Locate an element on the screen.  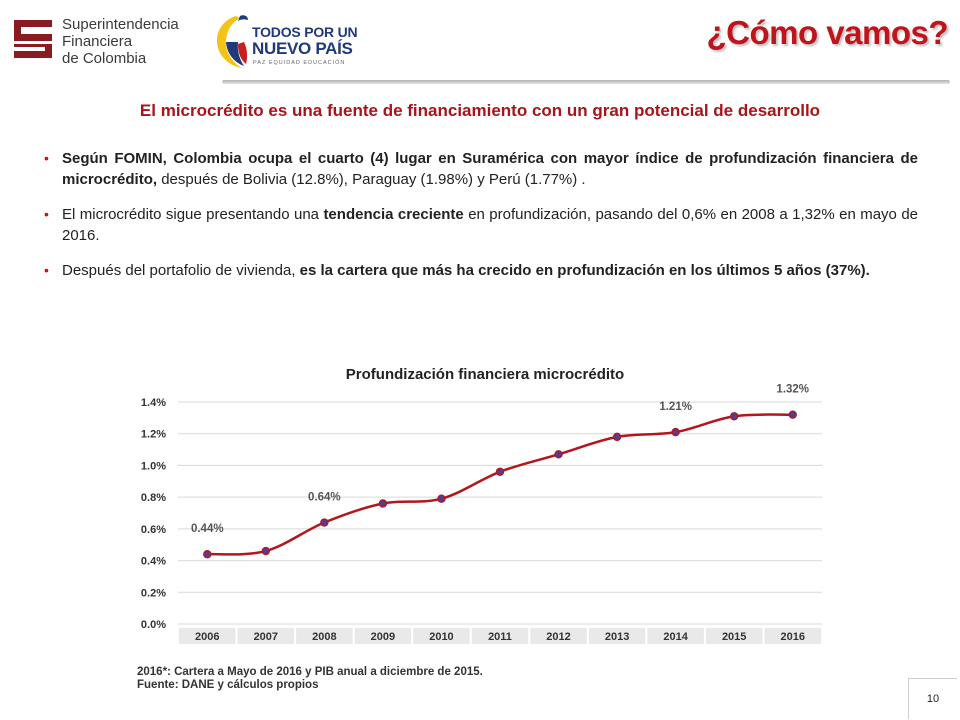
page-number: 10 is located at coordinates (933, 699).